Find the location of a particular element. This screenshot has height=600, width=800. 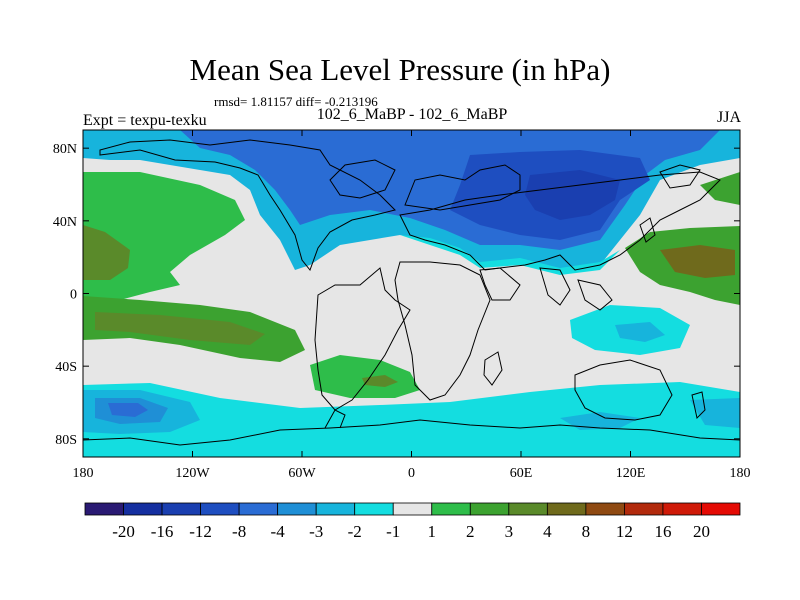

x-tick-label: 120E is located at coordinates (631, 473).